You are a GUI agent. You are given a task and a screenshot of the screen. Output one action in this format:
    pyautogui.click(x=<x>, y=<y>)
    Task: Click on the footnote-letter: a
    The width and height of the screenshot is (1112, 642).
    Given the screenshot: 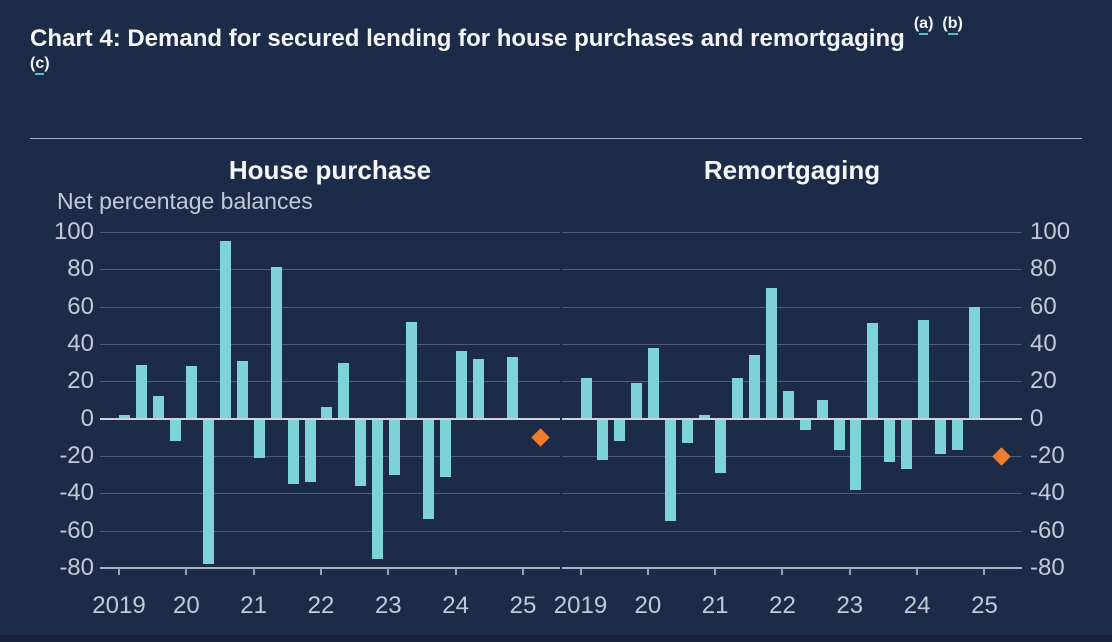 What is the action you would take?
    pyautogui.click(x=924, y=25)
    